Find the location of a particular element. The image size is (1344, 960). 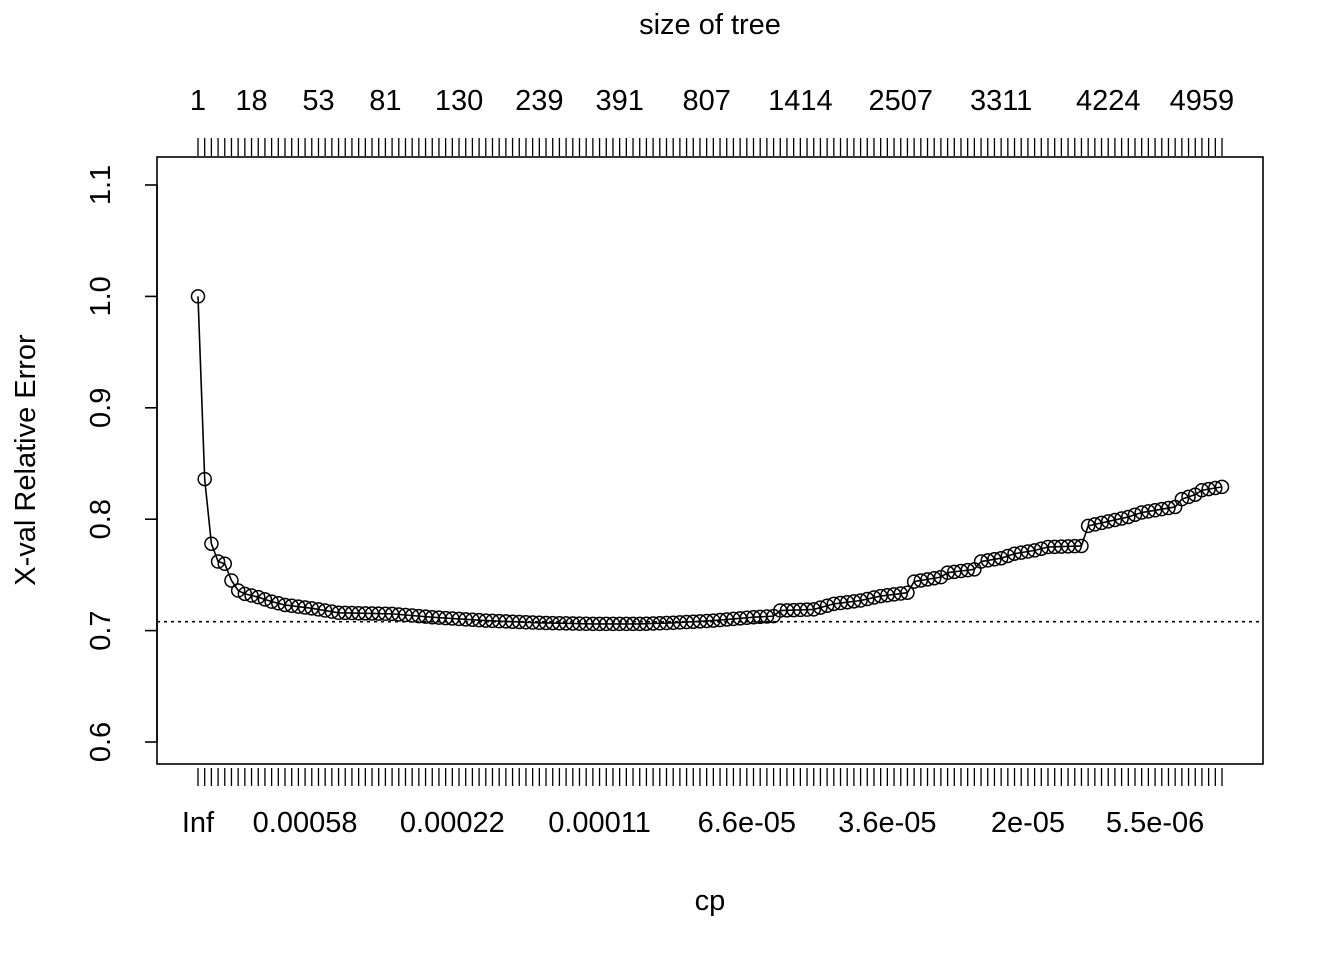

y-axis: 0.6 0.7 0.8 0.9 1.0 1.1 is located at coordinates (121, 463).